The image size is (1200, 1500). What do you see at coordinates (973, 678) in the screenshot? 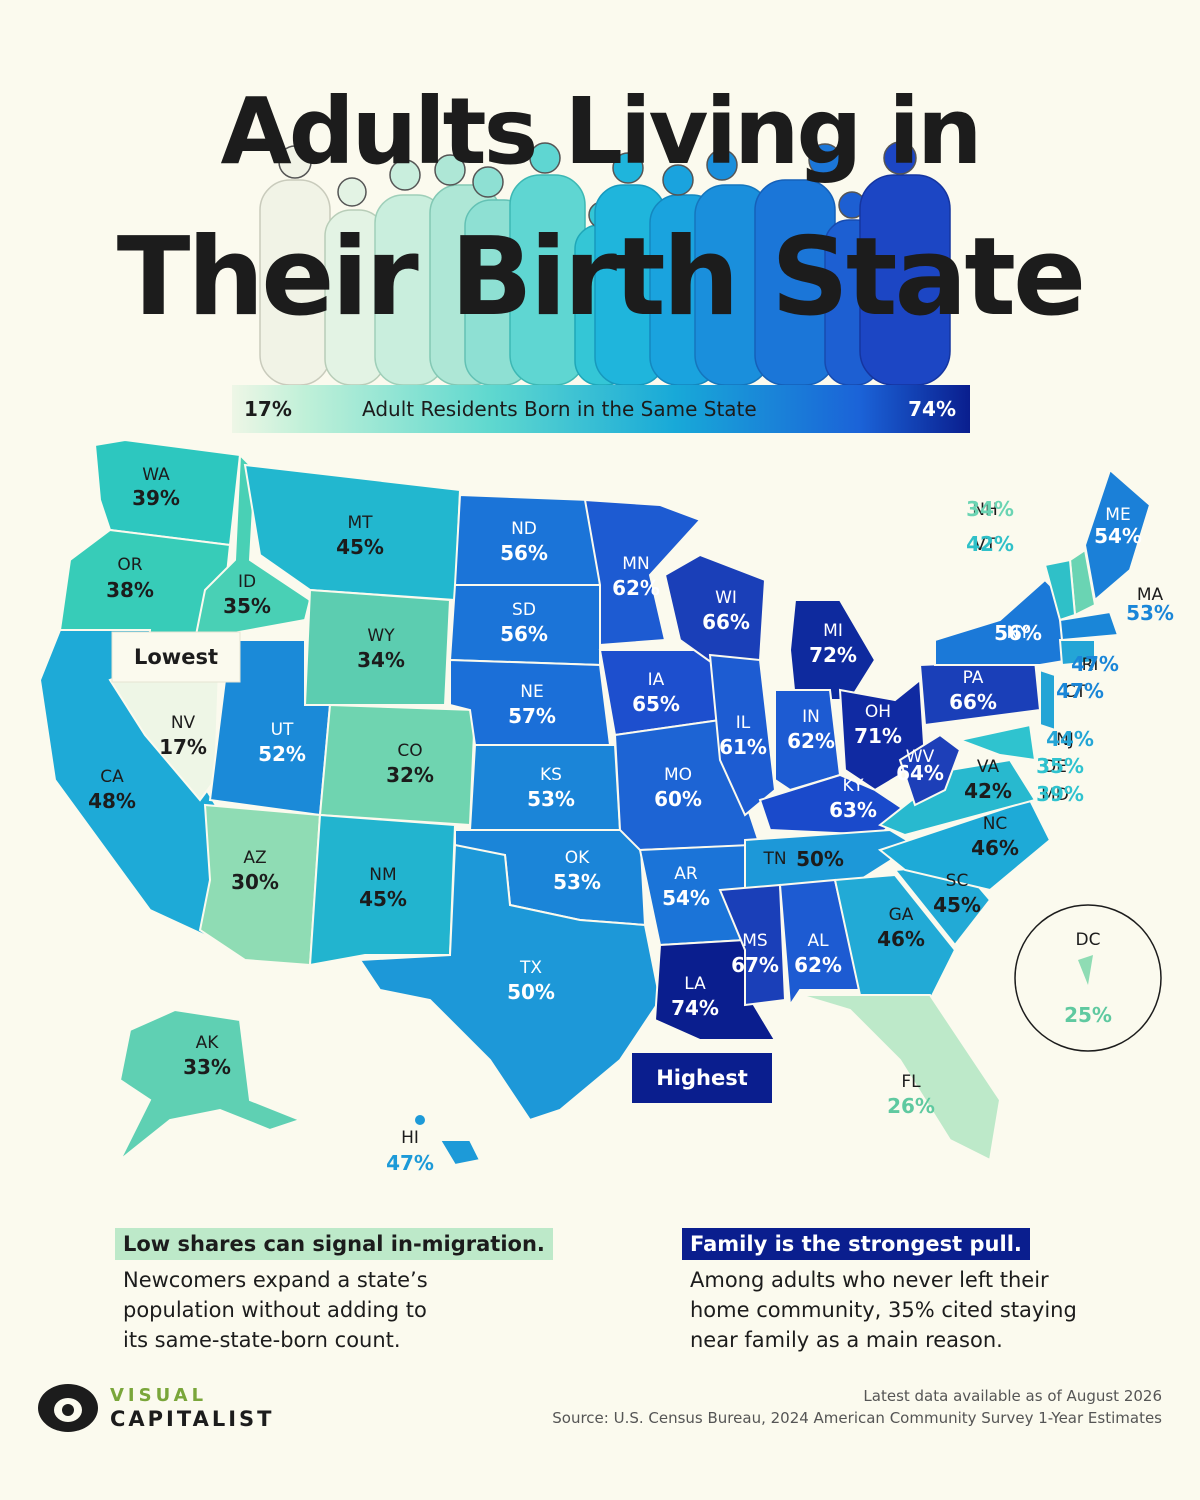
I see `state-label-pa: PA` at bounding box center [973, 678].